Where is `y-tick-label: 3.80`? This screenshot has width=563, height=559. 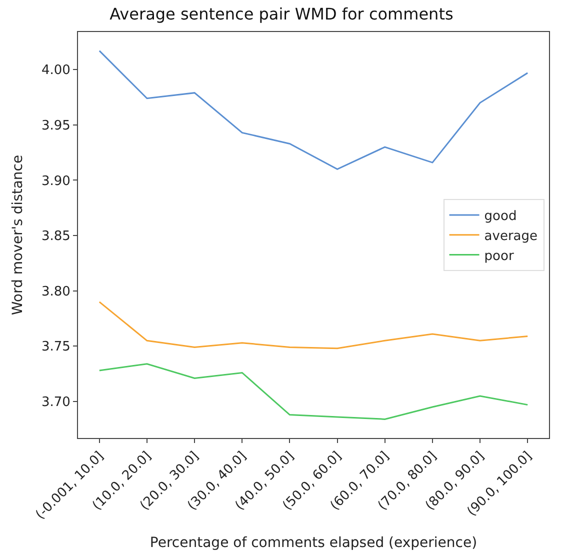
y-tick-label: 3.80 is located at coordinates (55, 292).